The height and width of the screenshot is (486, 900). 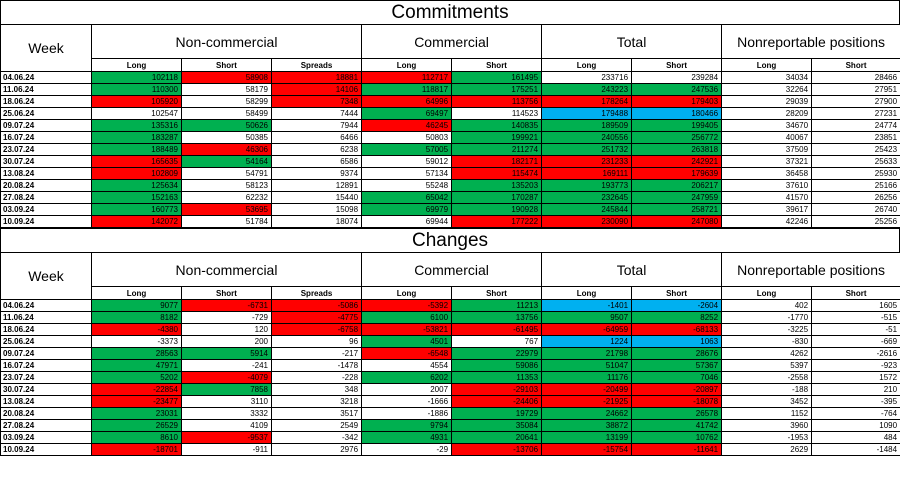 What do you see at coordinates (497, 209) in the screenshot?
I see `value-cell: 190928` at bounding box center [497, 209].